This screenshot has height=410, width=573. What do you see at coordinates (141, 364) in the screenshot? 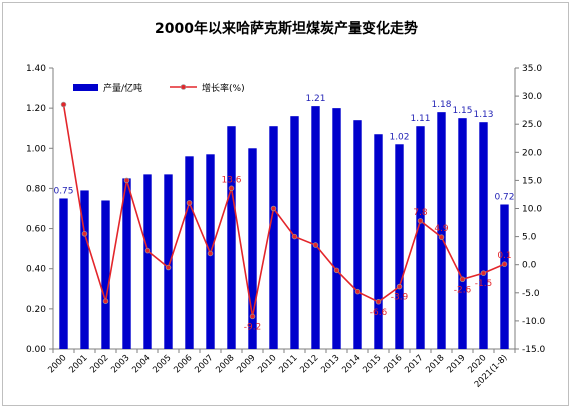
I see `x-axis-tick-label: 2004` at bounding box center [141, 364].